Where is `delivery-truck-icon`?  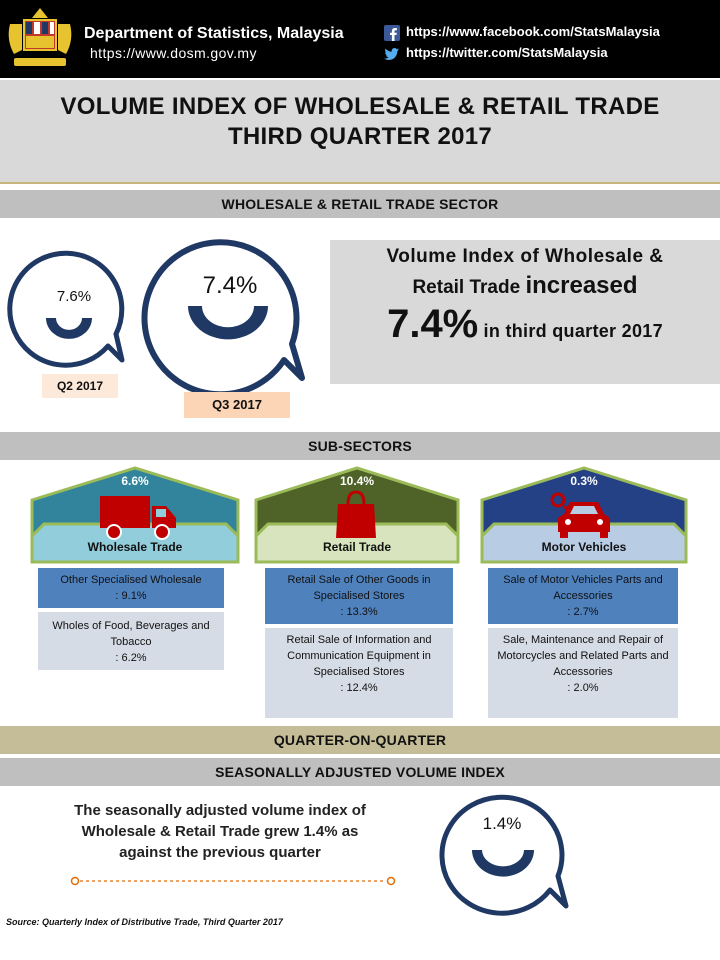
delivery-truck-icon is located at coordinates (138, 518).